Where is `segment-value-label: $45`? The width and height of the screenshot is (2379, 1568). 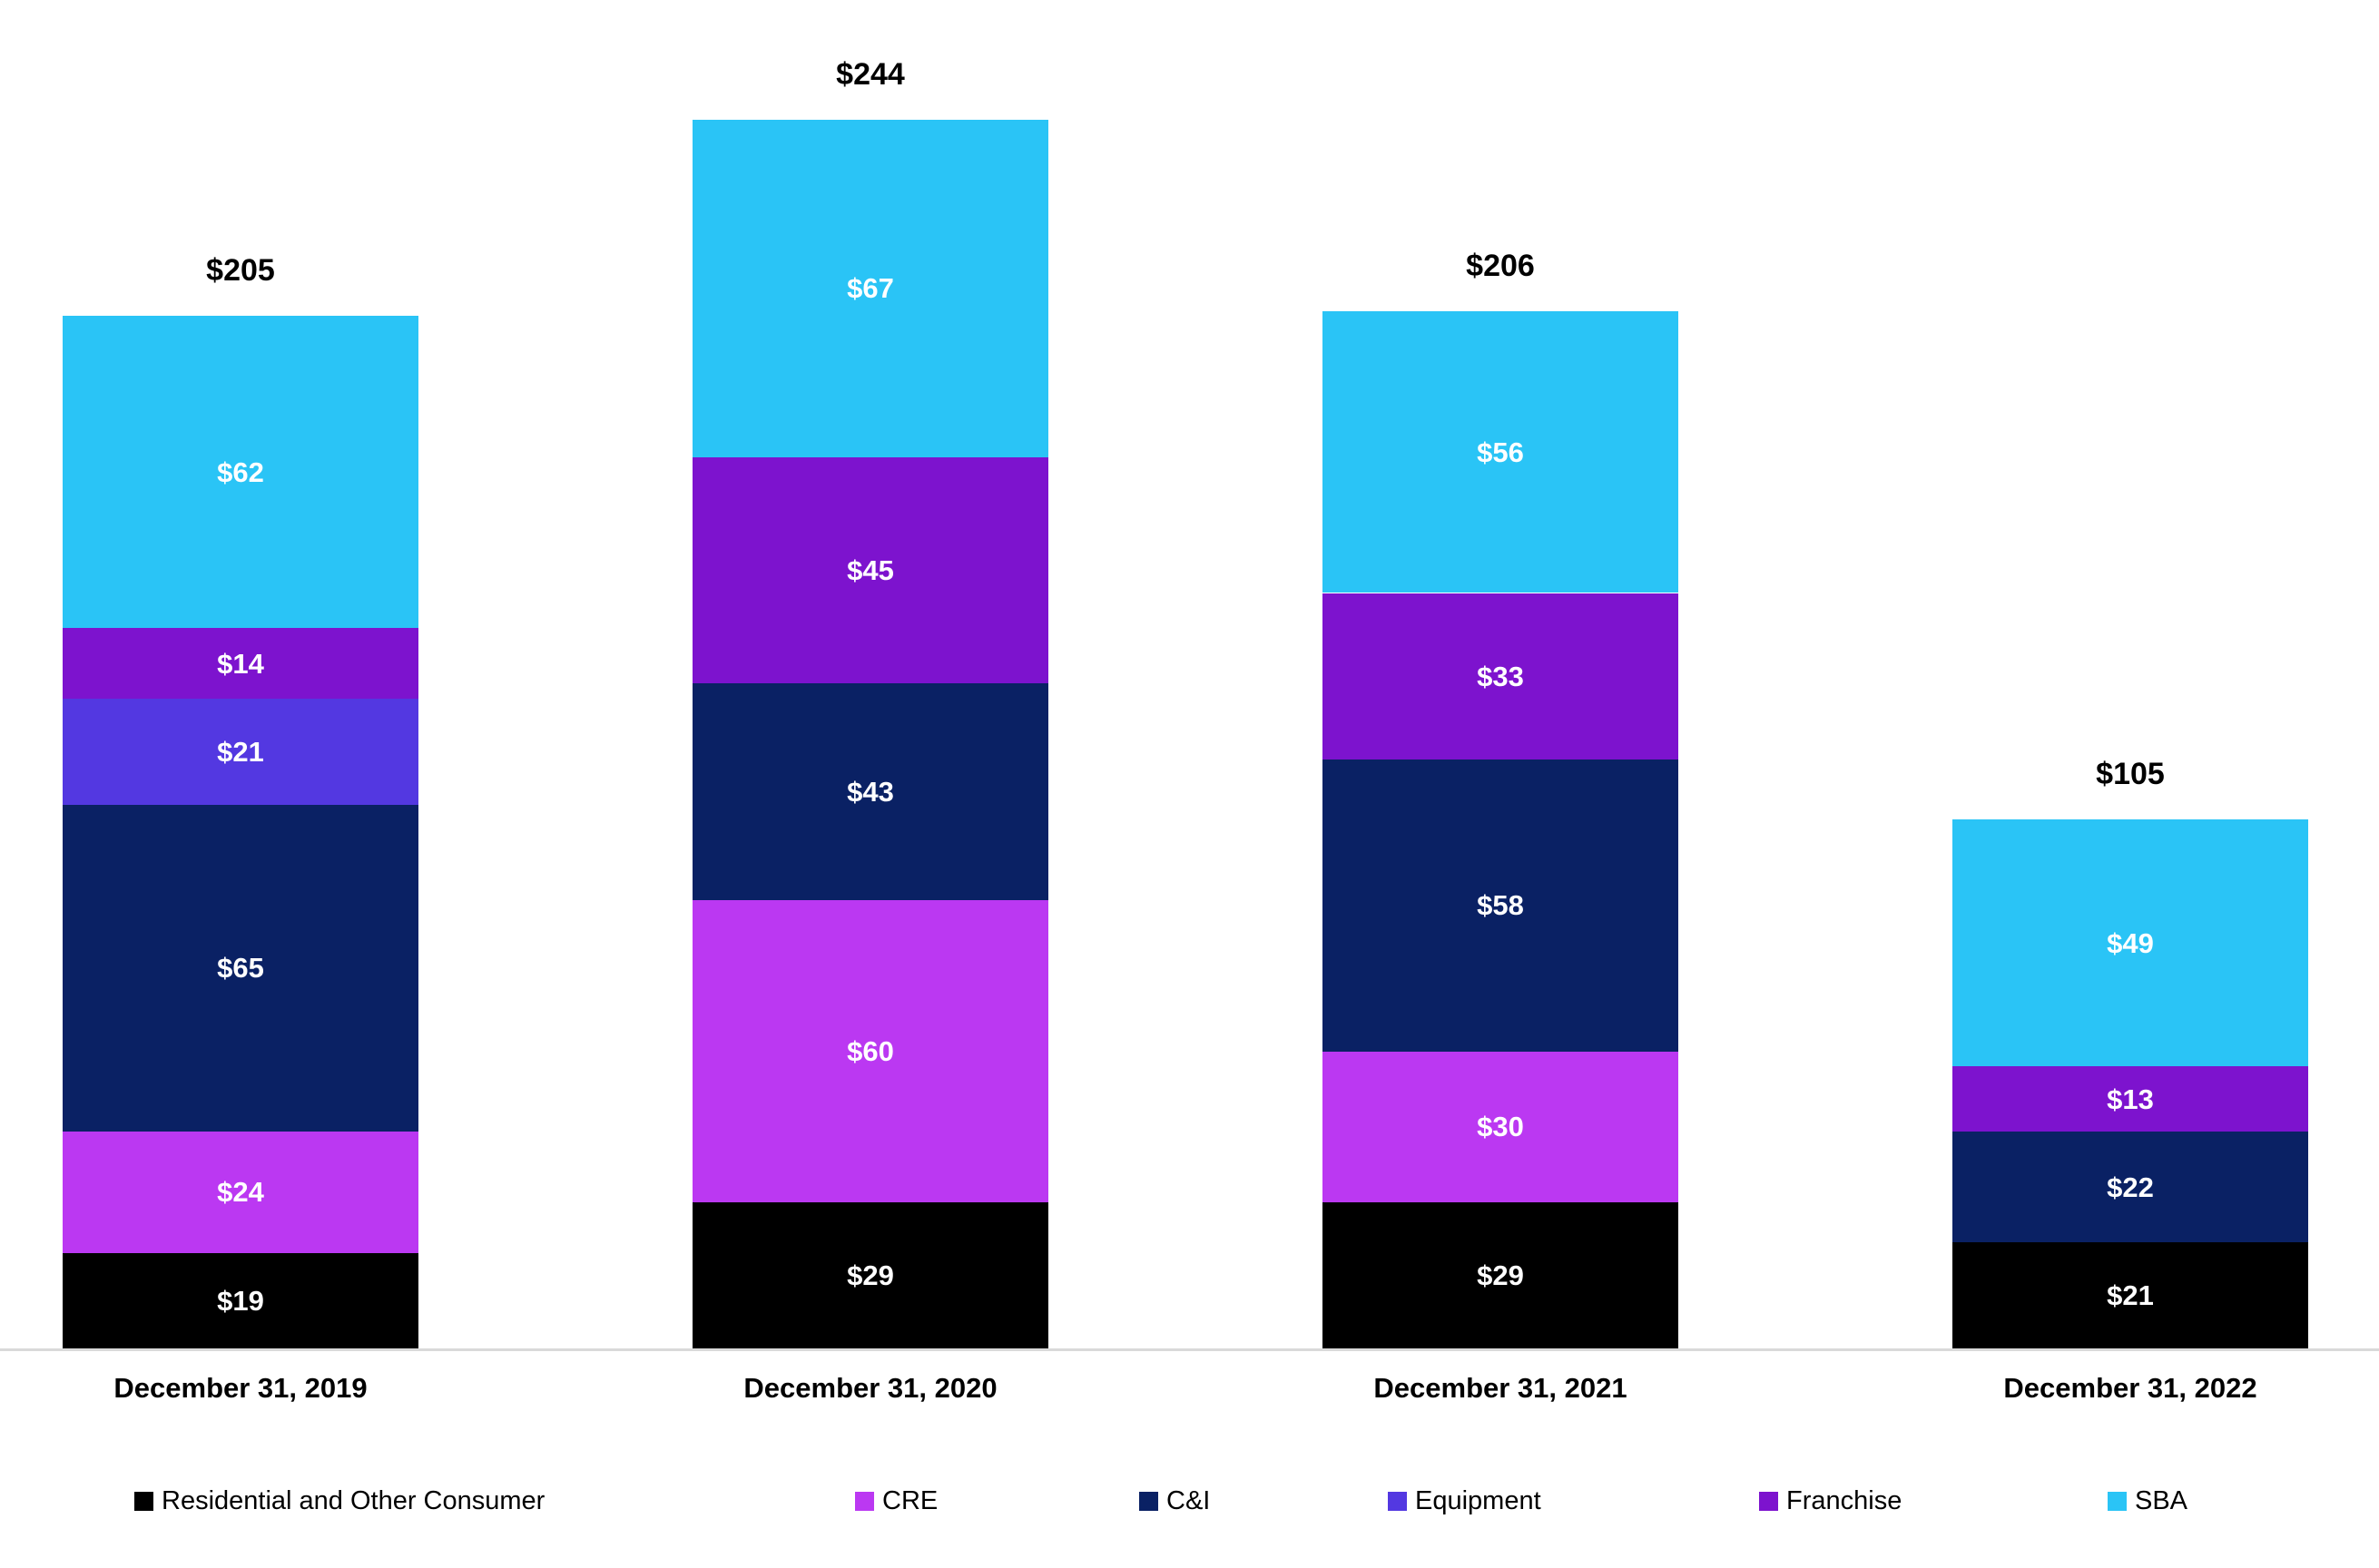
segment-value-label: $45 is located at coordinates (870, 570).